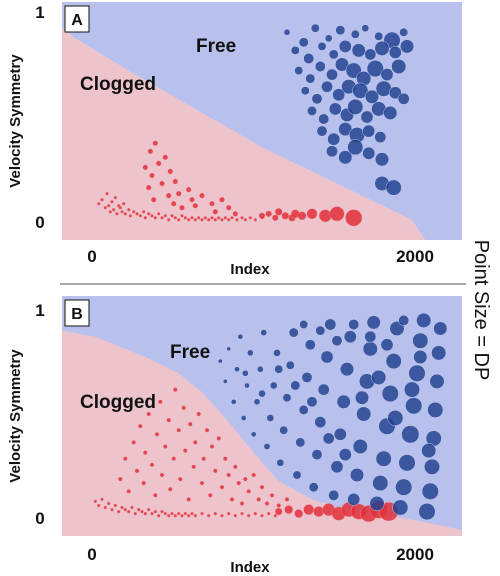 The height and width of the screenshot is (576, 500). I want to click on panel-b-clogged-label: Clogged, so click(118, 402).